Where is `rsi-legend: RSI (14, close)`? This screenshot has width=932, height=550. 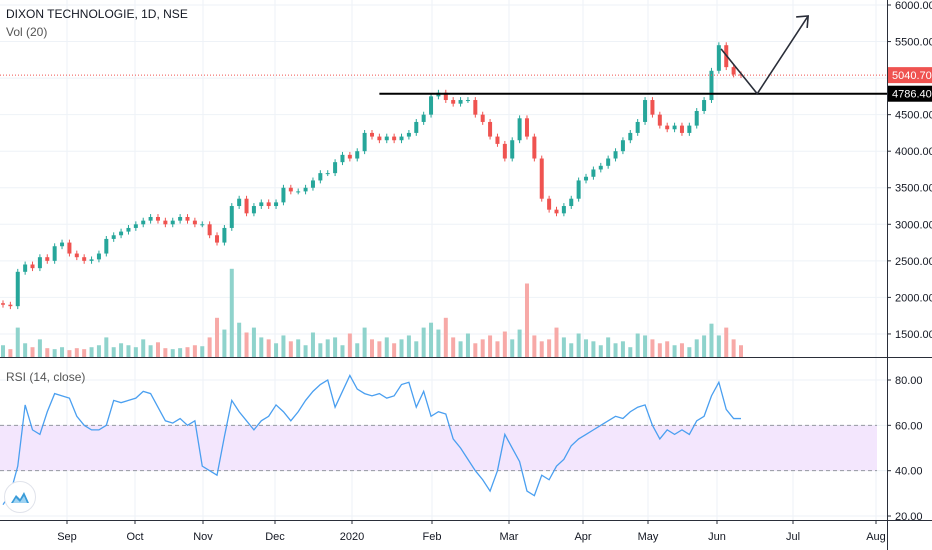
rsi-legend: RSI (14, close) is located at coordinates (46, 377).